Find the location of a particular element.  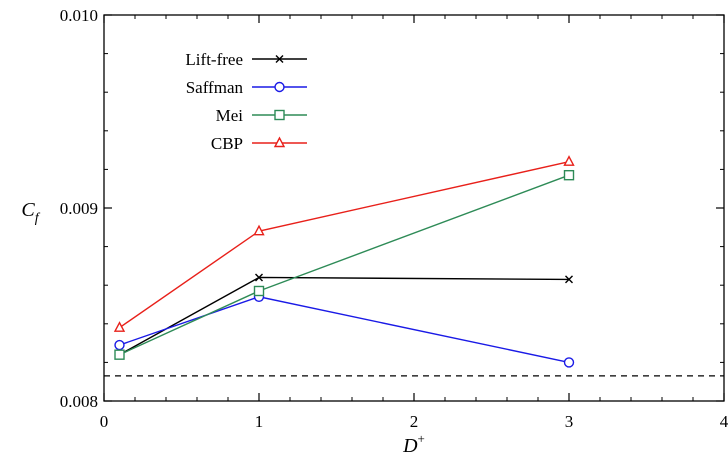

series-lift-free is located at coordinates (344, 316).